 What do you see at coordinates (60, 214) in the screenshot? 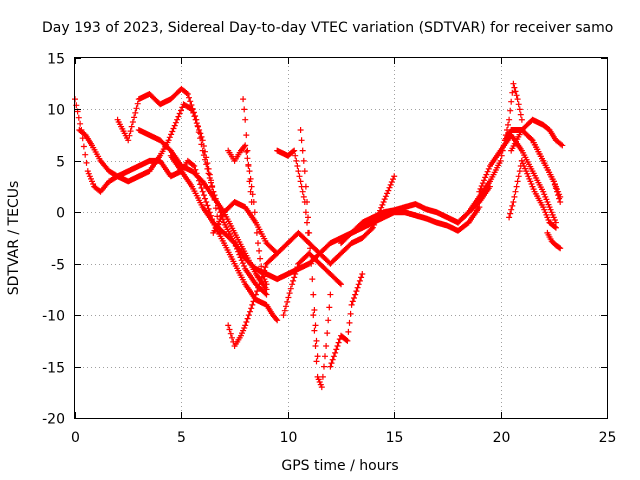
I see `y-tick-label: 0` at bounding box center [60, 214].